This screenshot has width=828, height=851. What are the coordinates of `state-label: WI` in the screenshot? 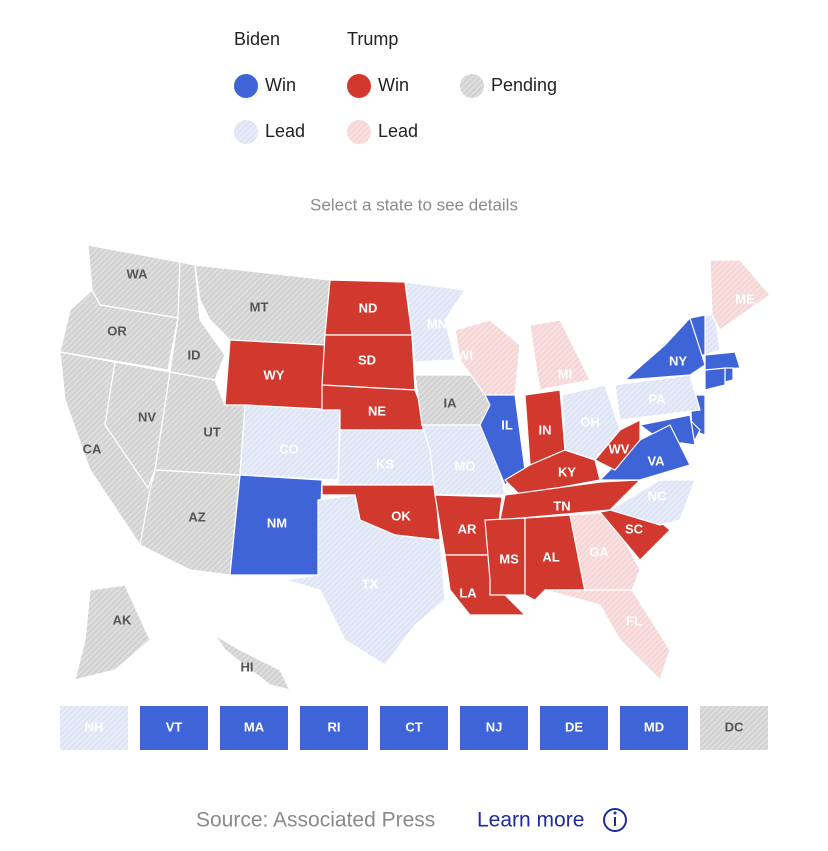 It's located at (465, 354).